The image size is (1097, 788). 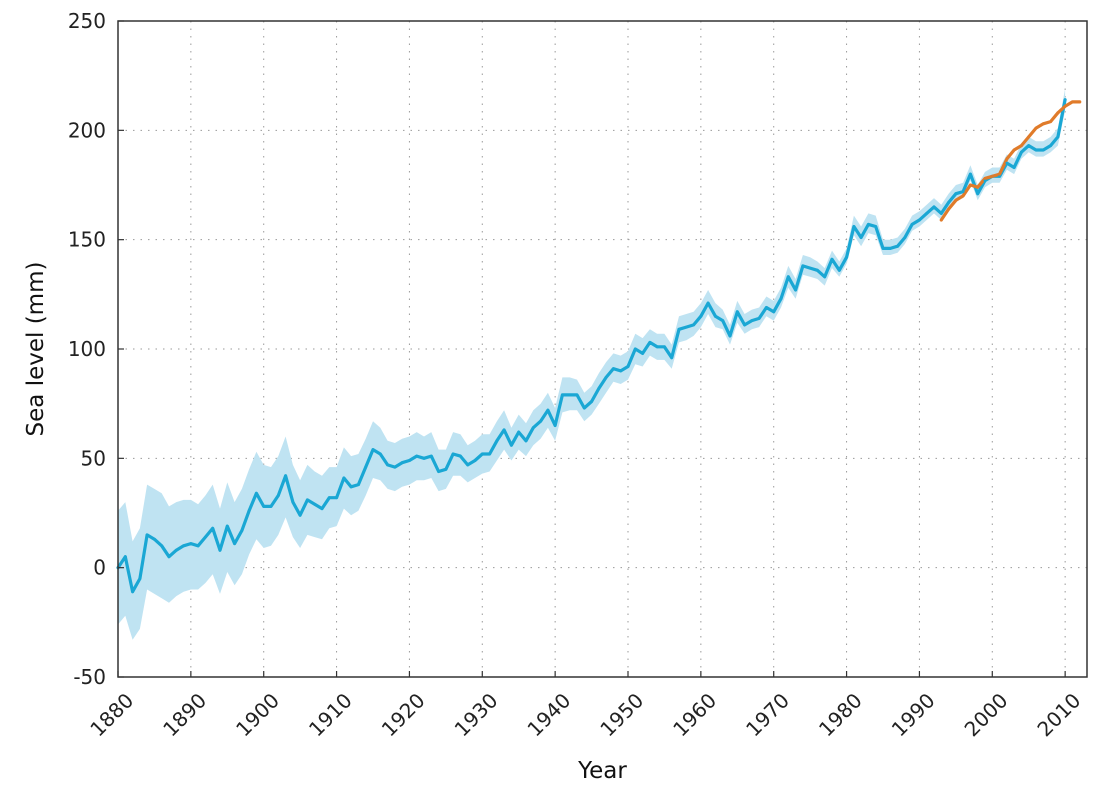 I want to click on y-tick-label: 50, so click(x=93, y=458).